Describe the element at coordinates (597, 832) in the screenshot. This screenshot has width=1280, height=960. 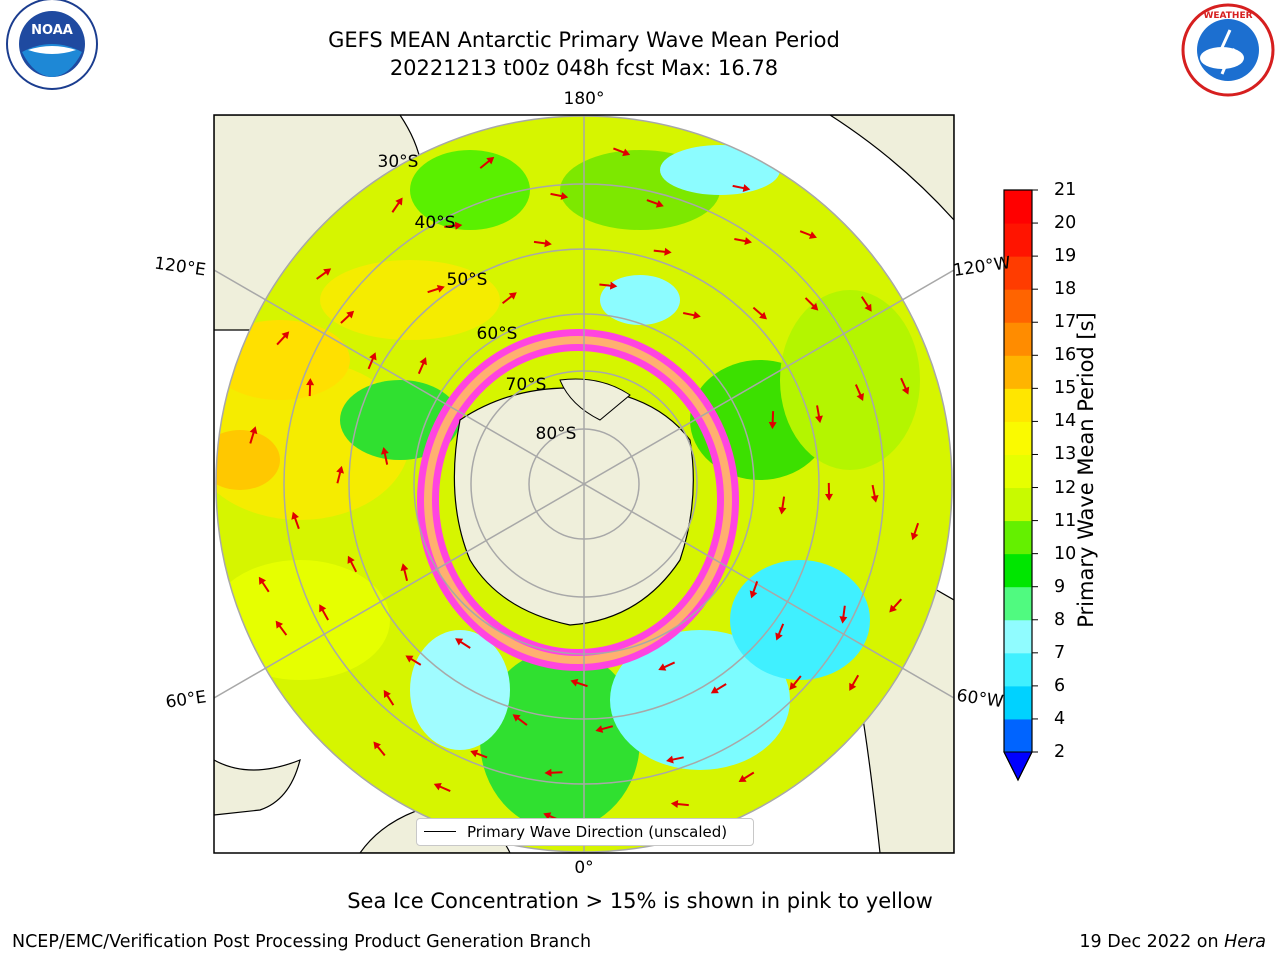
I see `legend-label: Primary Wave Direction (unscaled)` at that location.